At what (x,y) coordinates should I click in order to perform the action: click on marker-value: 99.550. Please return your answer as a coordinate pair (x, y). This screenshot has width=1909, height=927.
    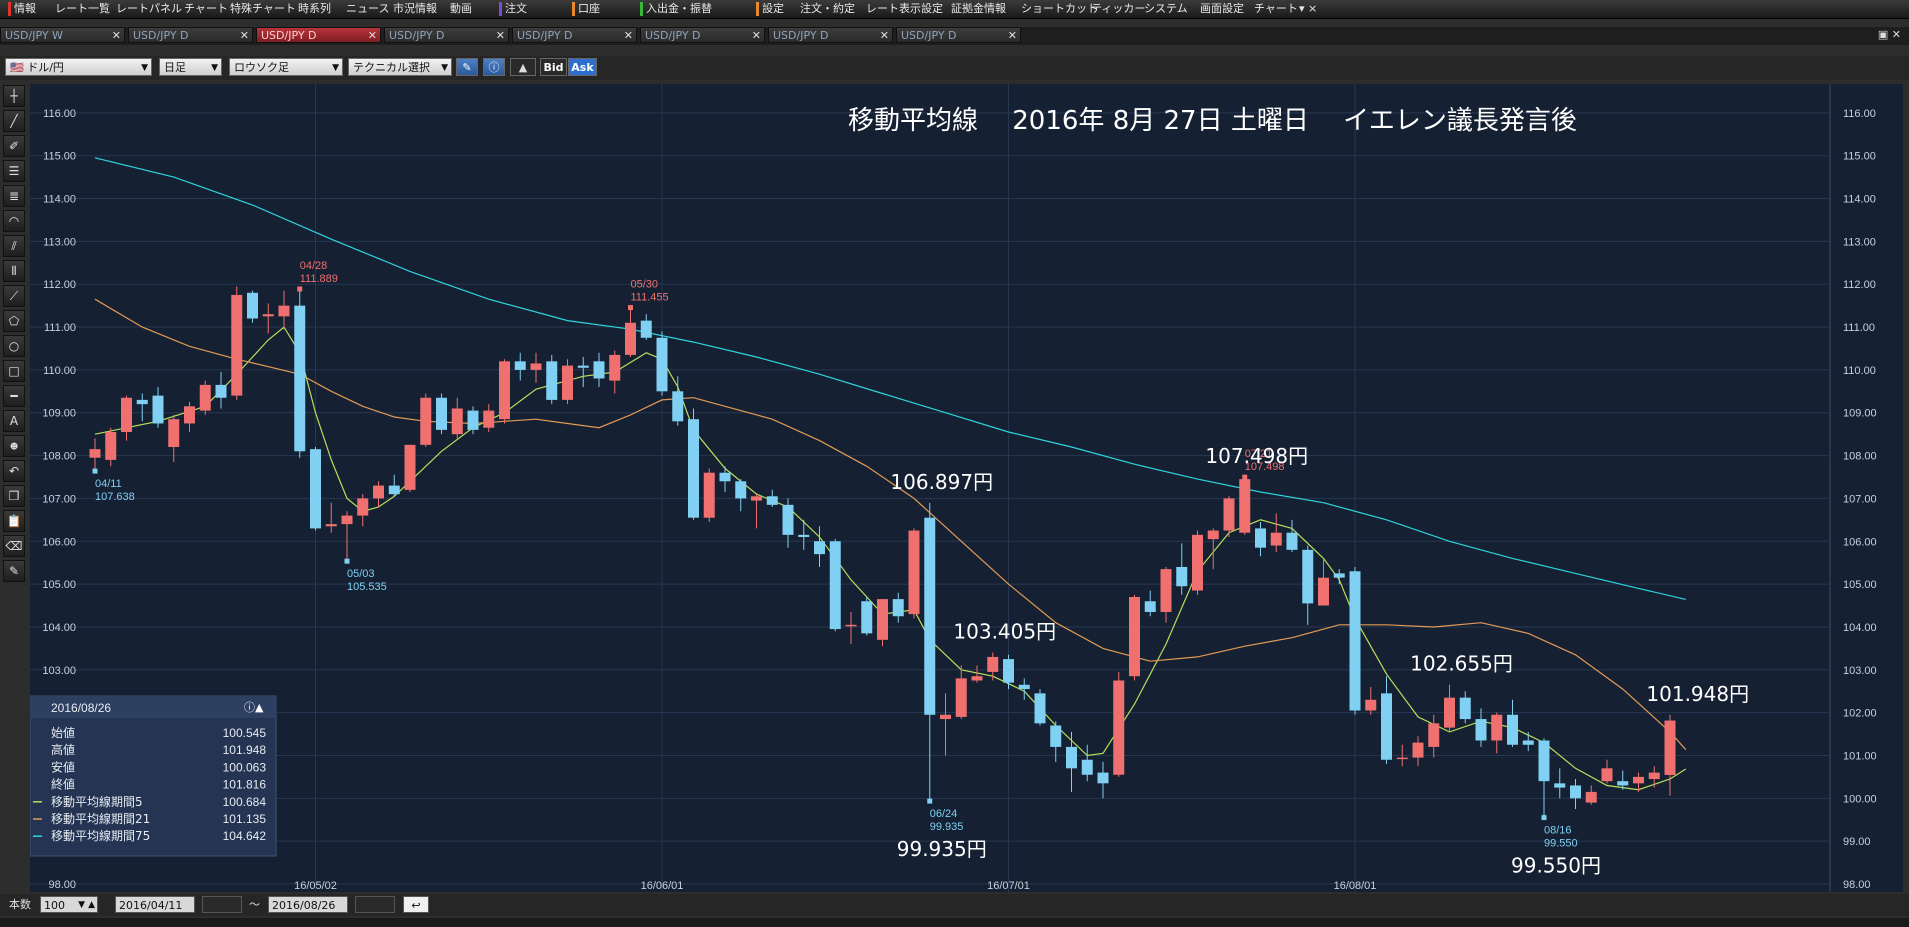
    Looking at the image, I should click on (1561, 844).